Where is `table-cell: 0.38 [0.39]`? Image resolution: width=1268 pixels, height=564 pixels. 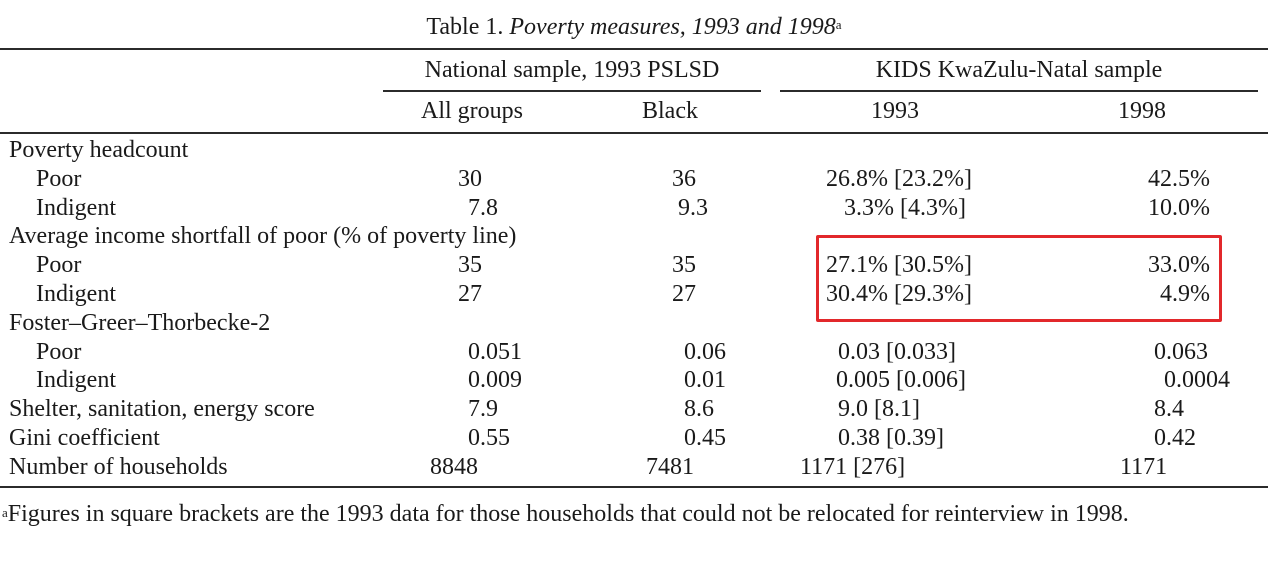 table-cell: 0.38 [0.39] is located at coordinates (891, 438).